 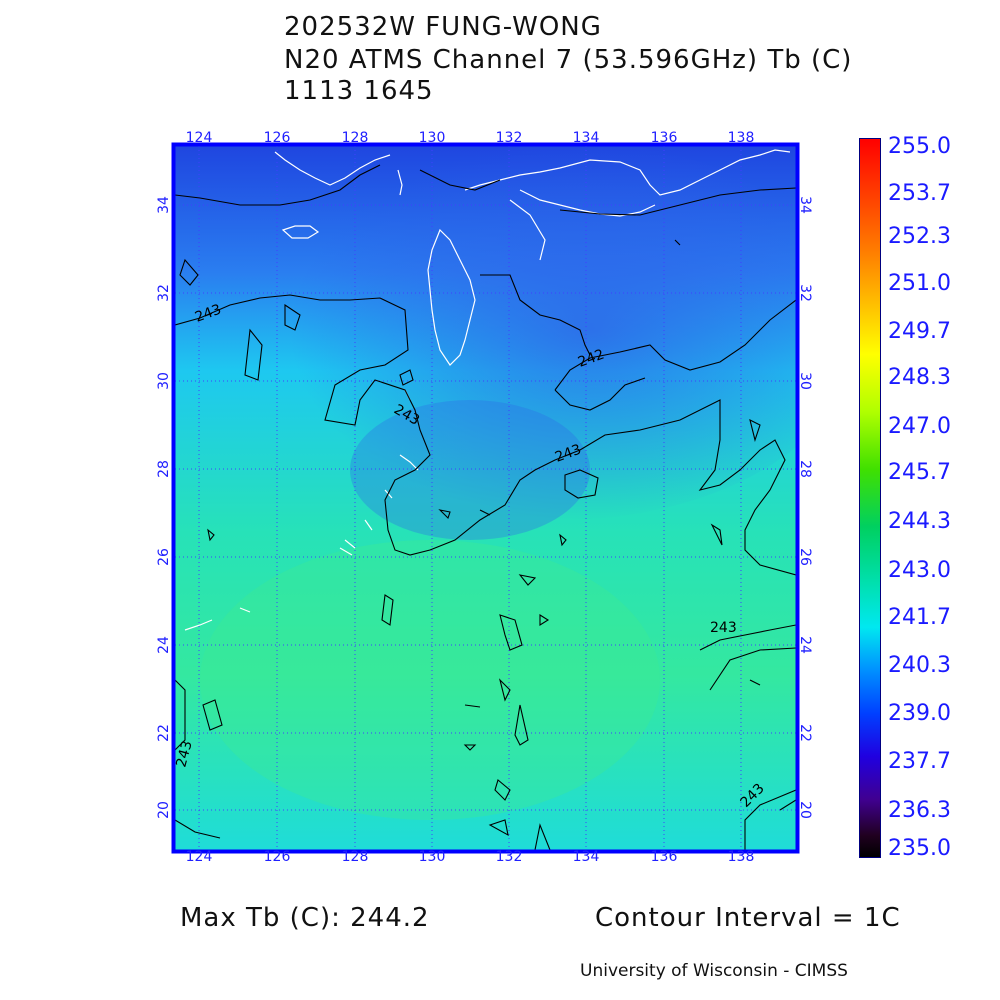 I want to click on lon-labels-bottom: 124 126 128 130 132 134 136 138, so click(x=470, y=857).